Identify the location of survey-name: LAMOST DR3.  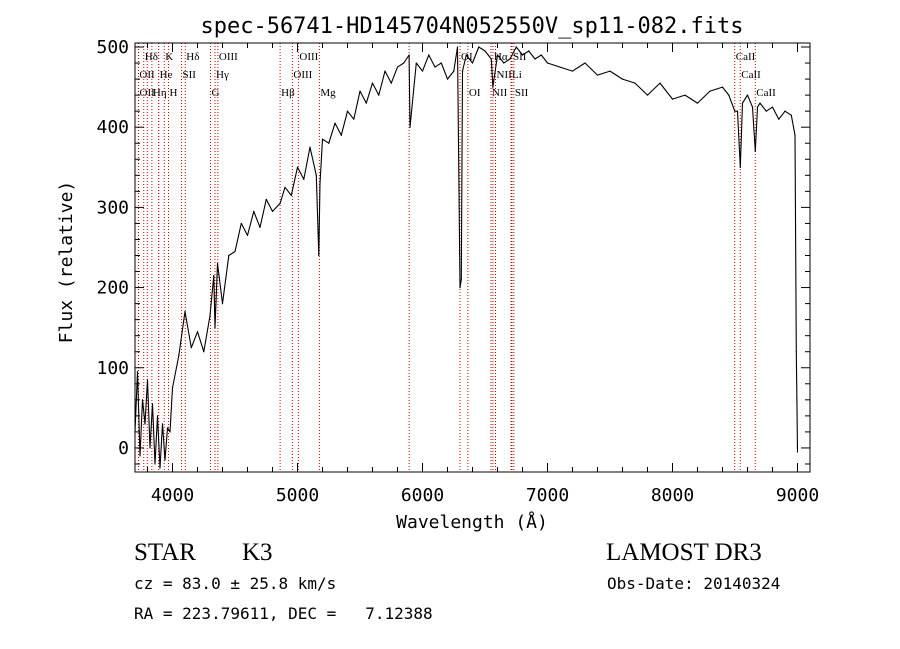
(684, 552).